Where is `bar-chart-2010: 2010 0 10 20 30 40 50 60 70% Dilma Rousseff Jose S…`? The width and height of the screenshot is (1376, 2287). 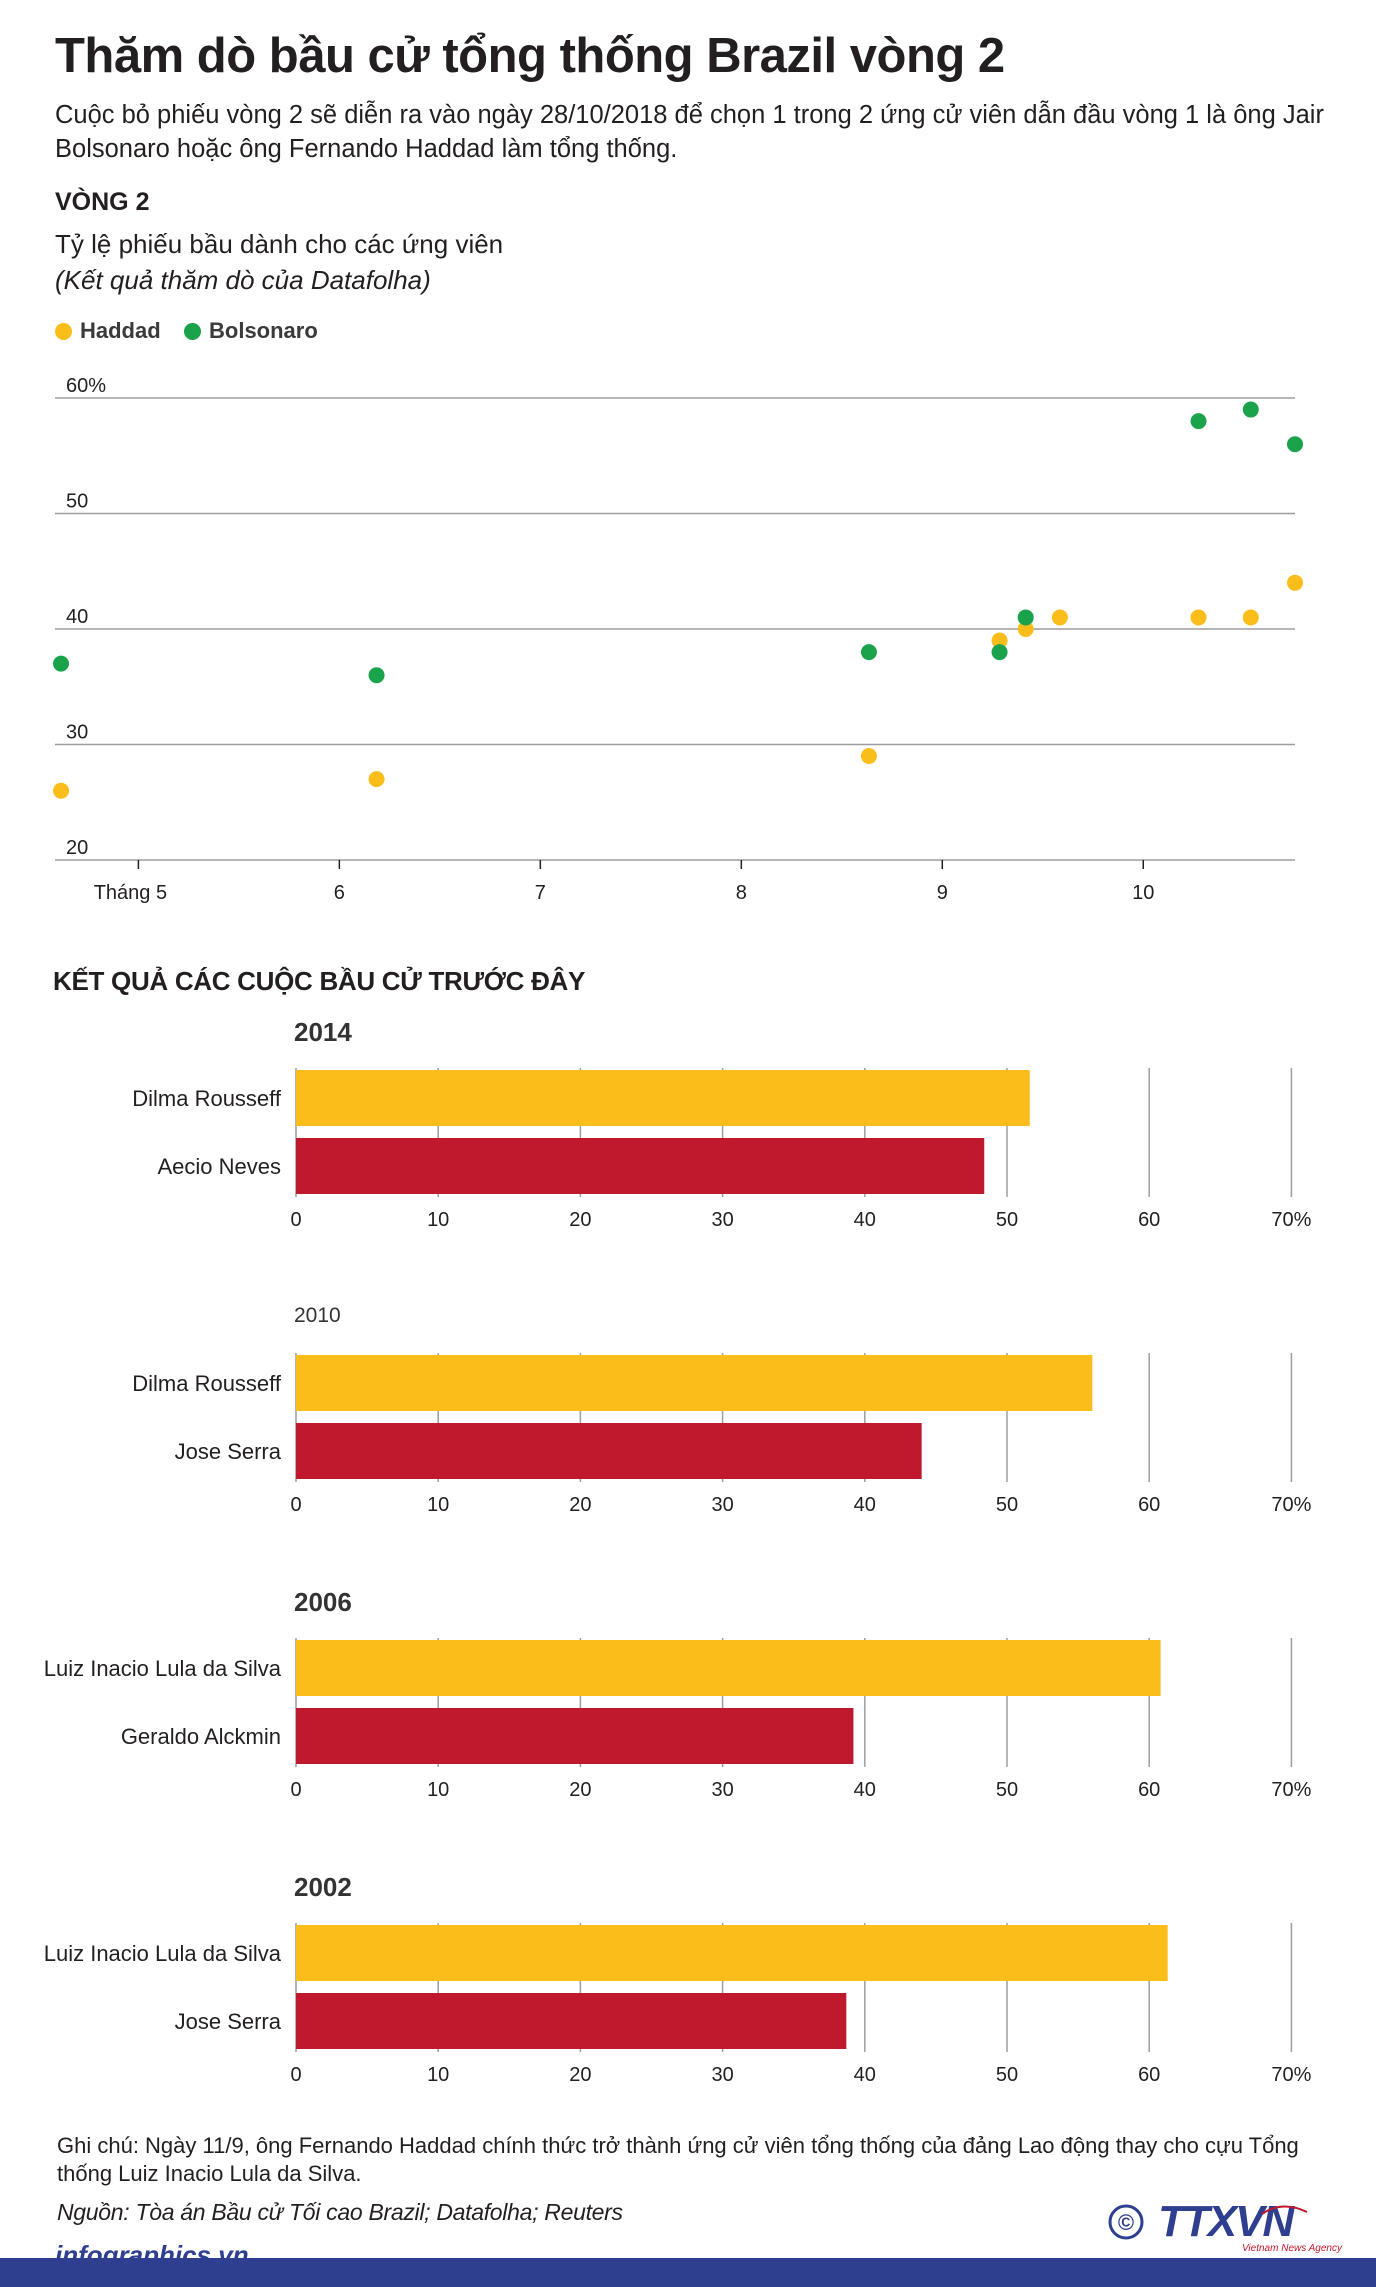
bar-chart-2010: 2010 0 10 20 30 40 50 60 70% Dilma Rousseff Jose S… is located at coordinates (721, 1410).